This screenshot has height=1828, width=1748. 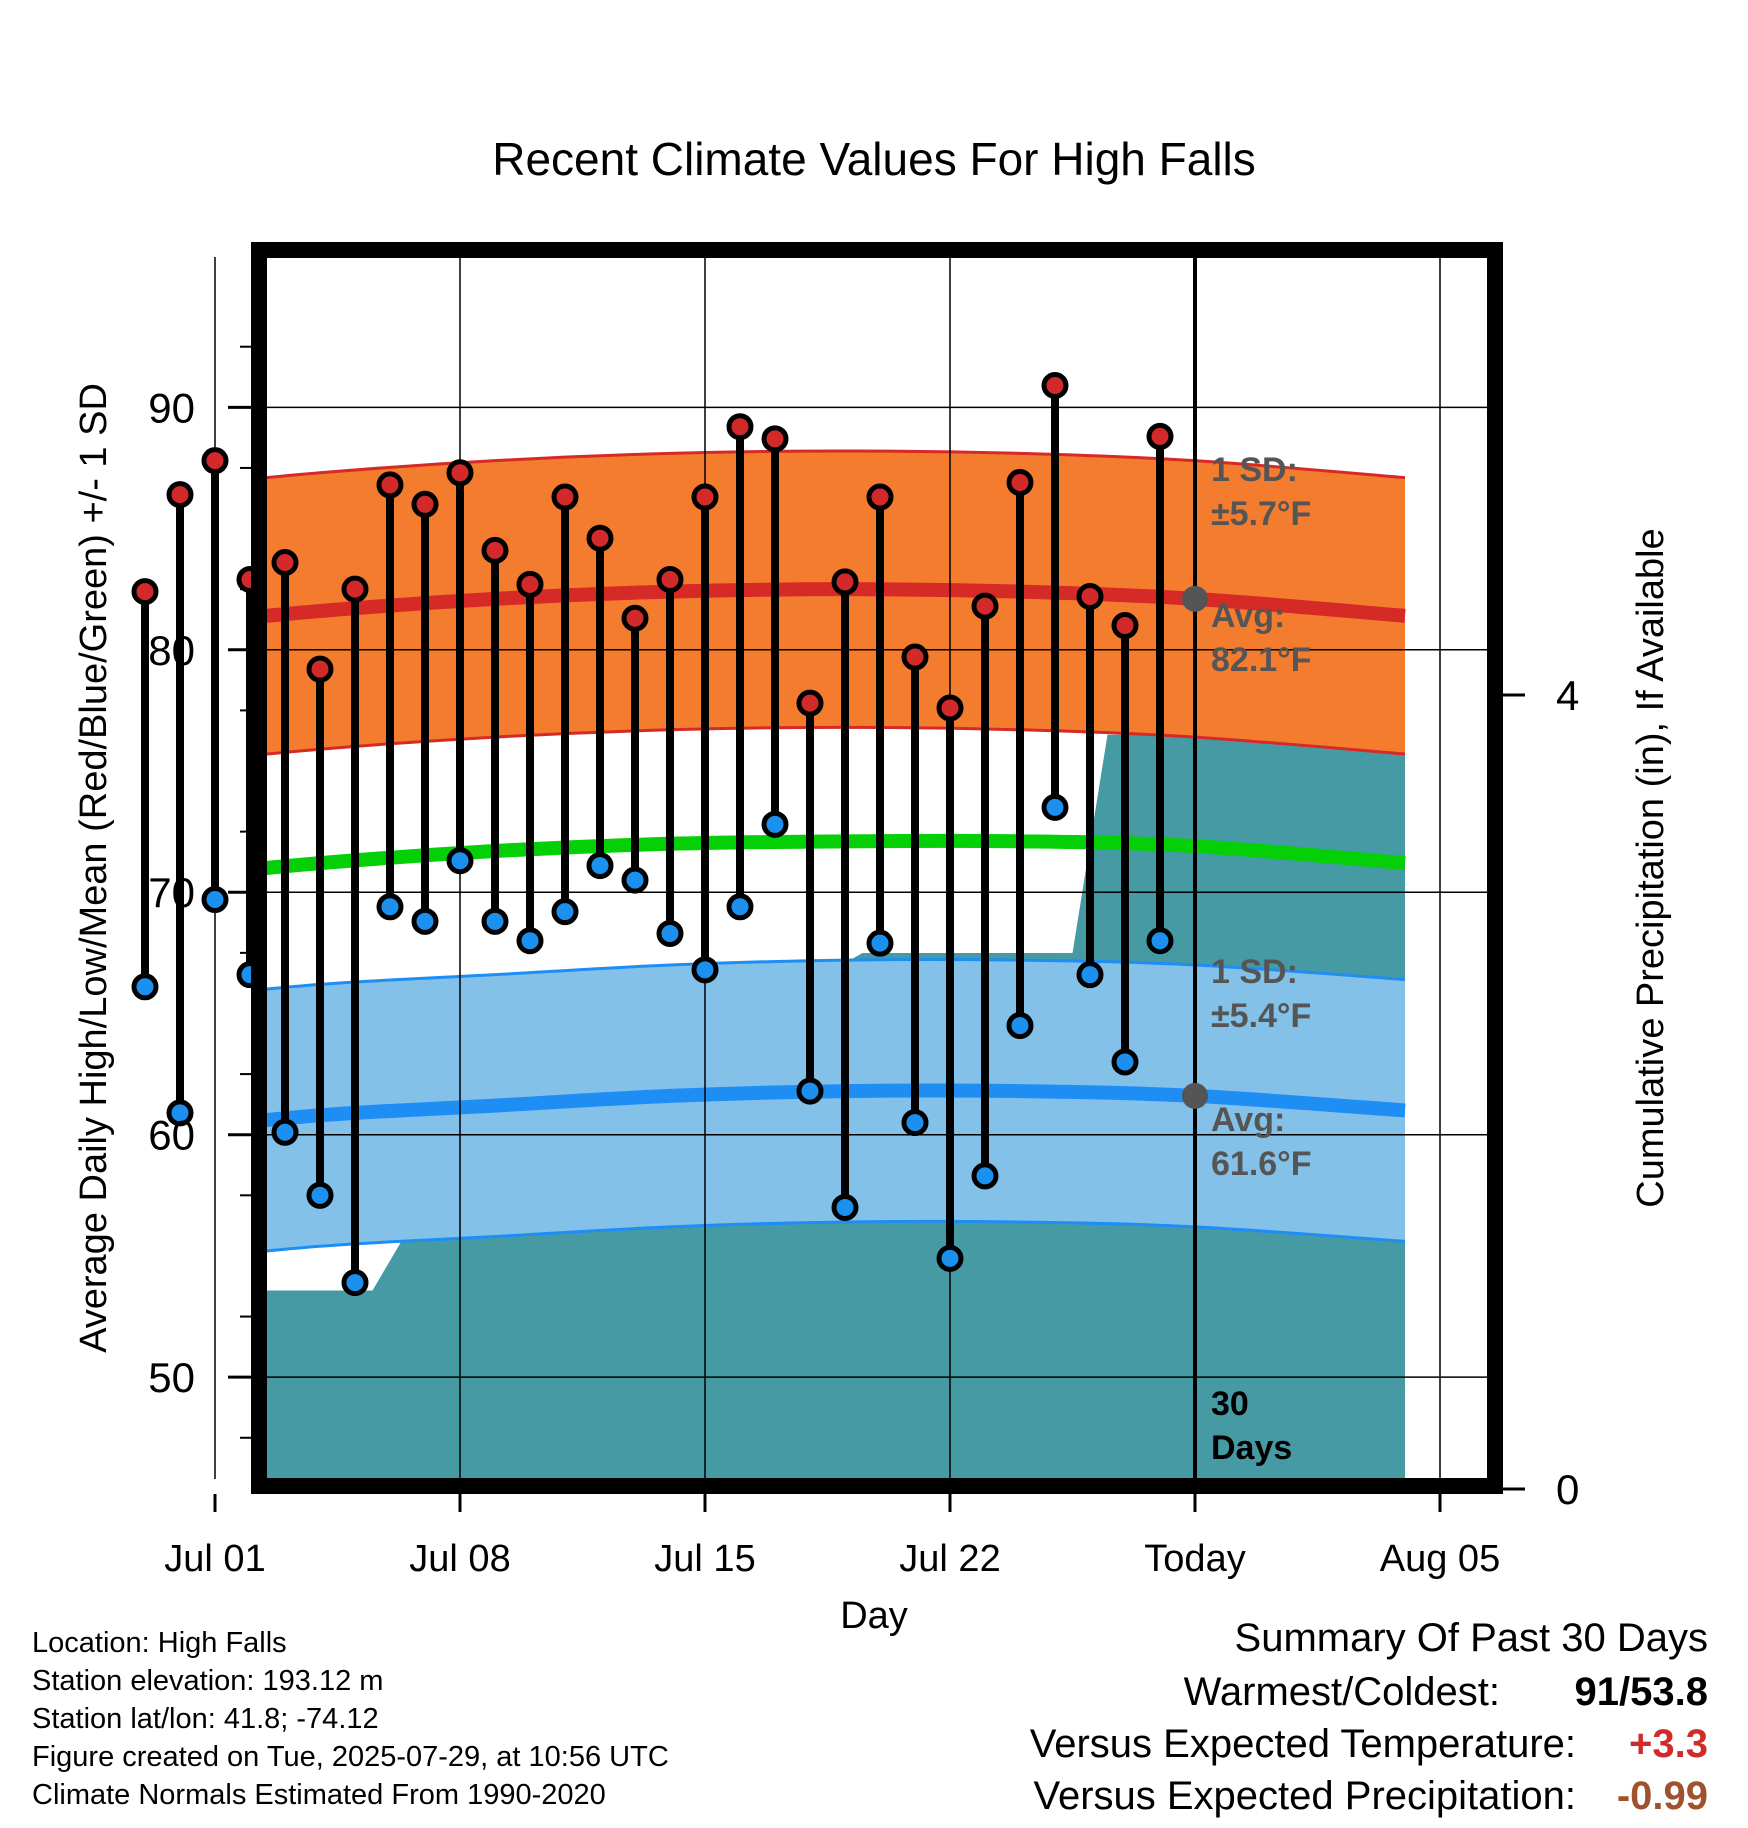 I want to click on warmest-value: 91, so click(x=1597, y=1692).